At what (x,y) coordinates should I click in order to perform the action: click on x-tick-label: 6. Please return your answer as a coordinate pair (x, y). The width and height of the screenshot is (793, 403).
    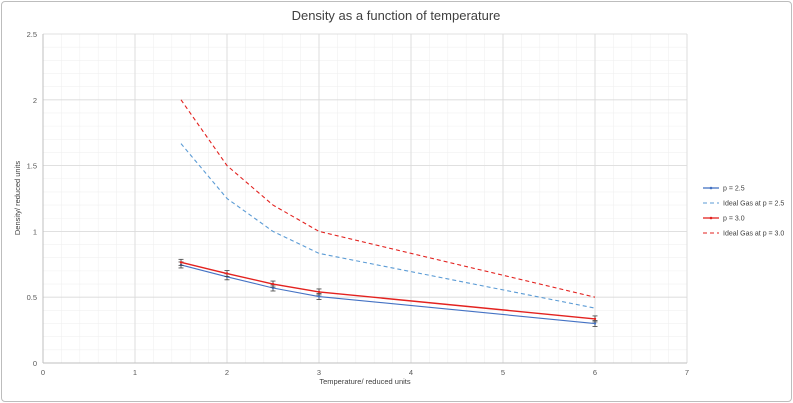
    Looking at the image, I should click on (595, 372).